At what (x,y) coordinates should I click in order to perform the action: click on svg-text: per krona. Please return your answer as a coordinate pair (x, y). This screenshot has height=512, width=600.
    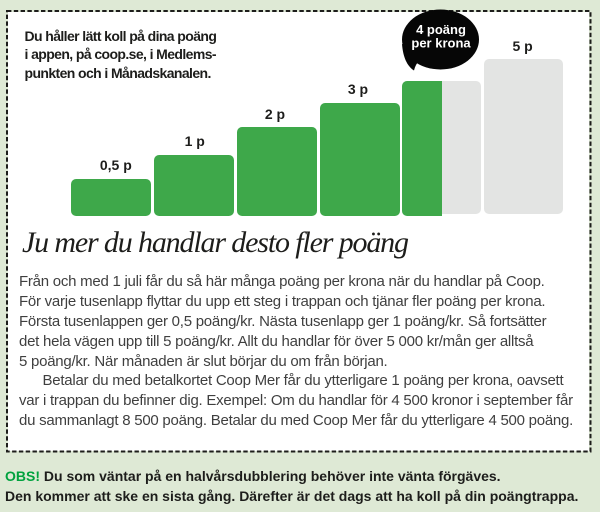
    Looking at the image, I should click on (441, 43).